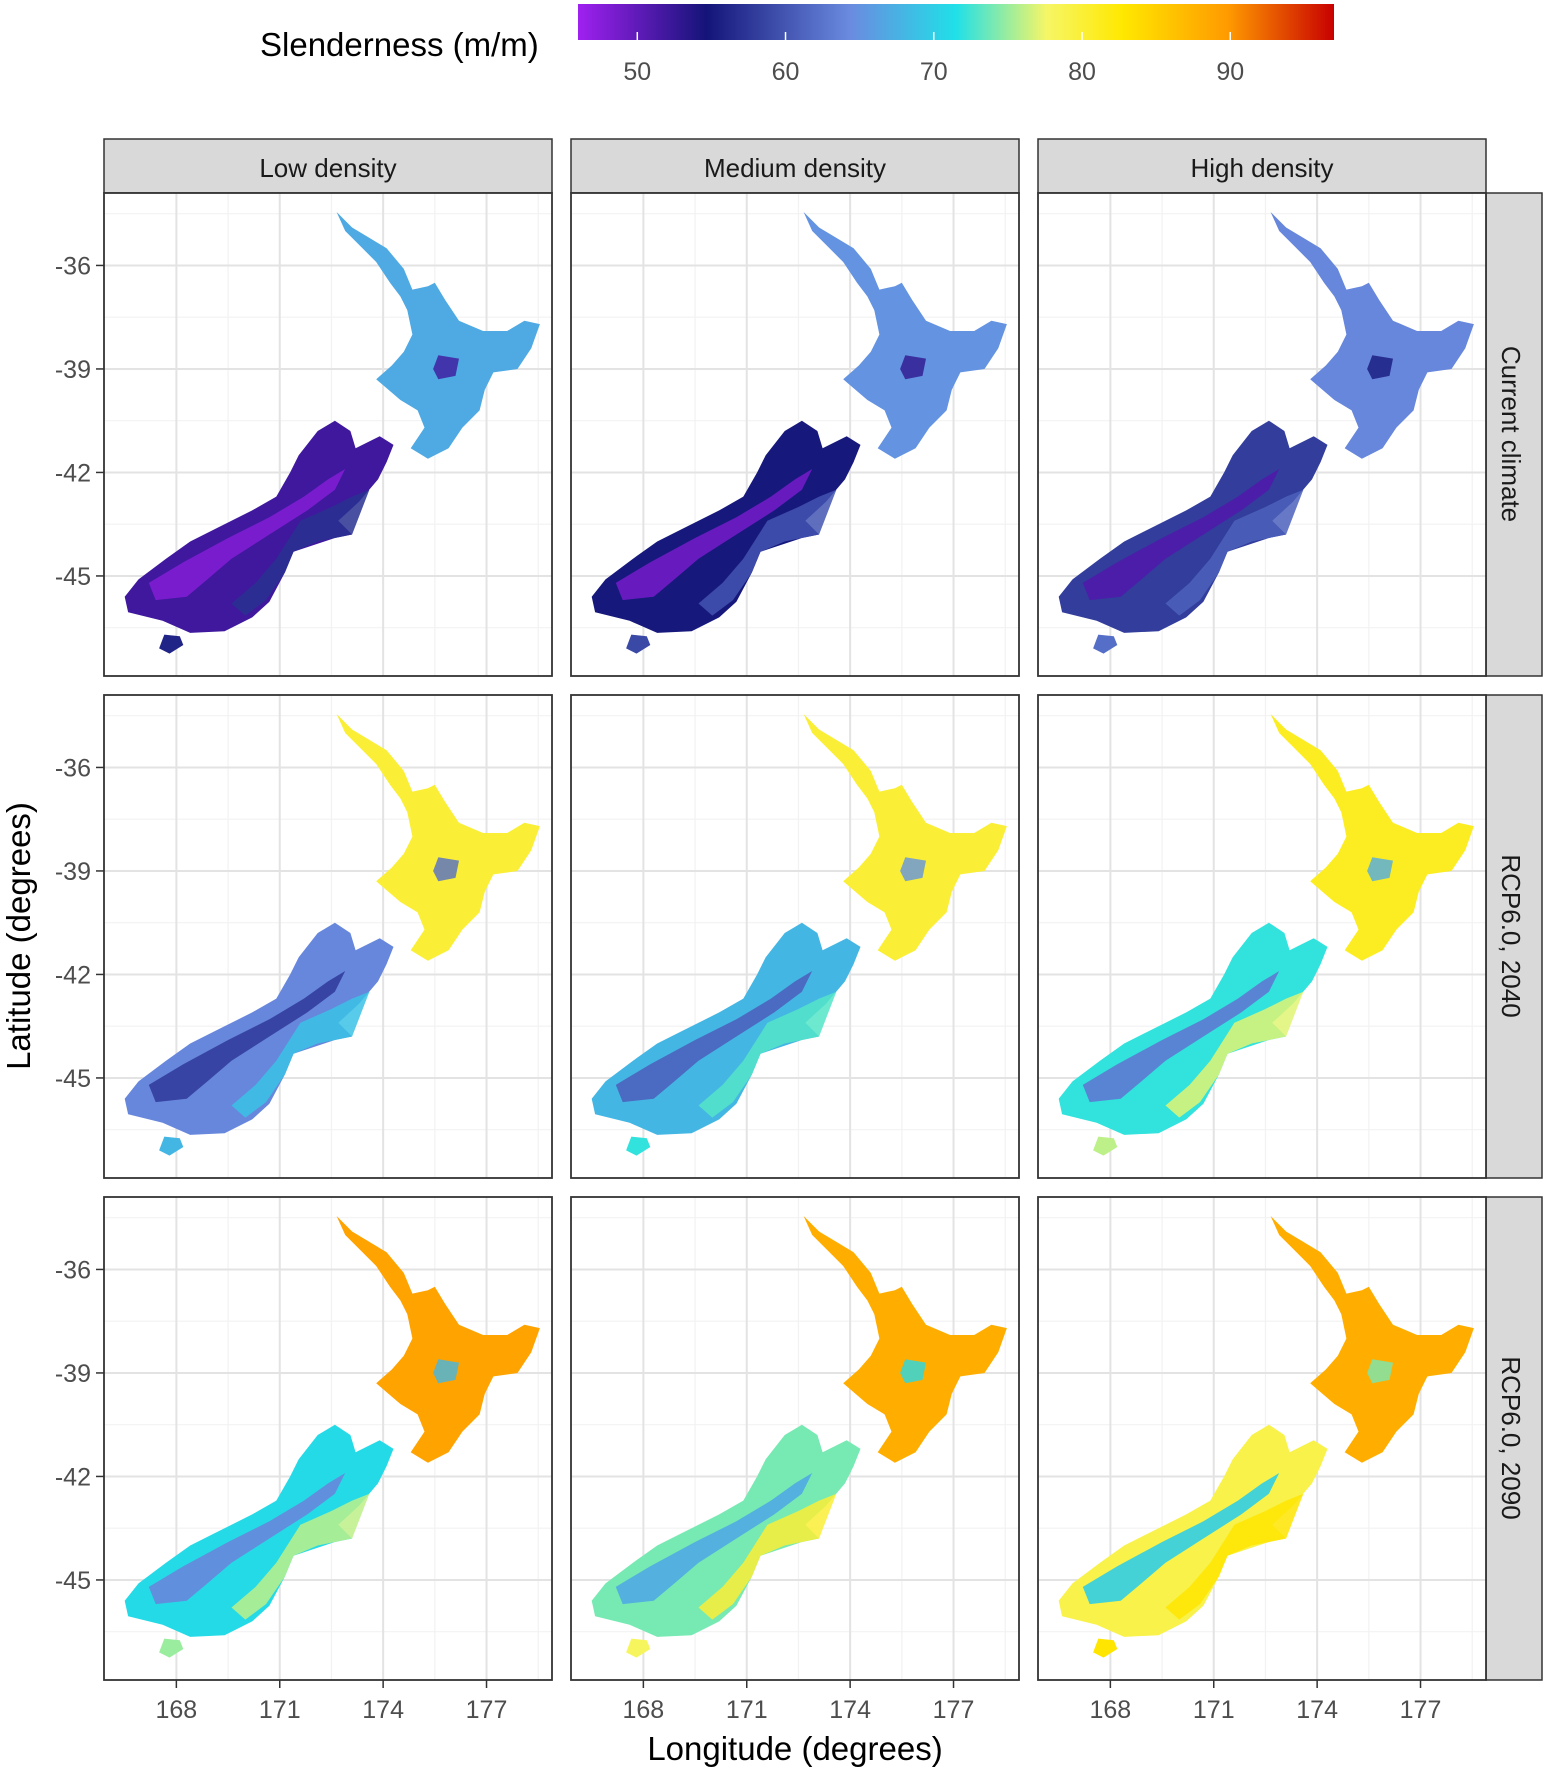 Image resolution: width=1549 pixels, height=1772 pixels. Describe the element at coordinates (1511, 935) in the screenshot. I see `strip-label-rcp60-2040: RCP6.0, 2040` at that location.